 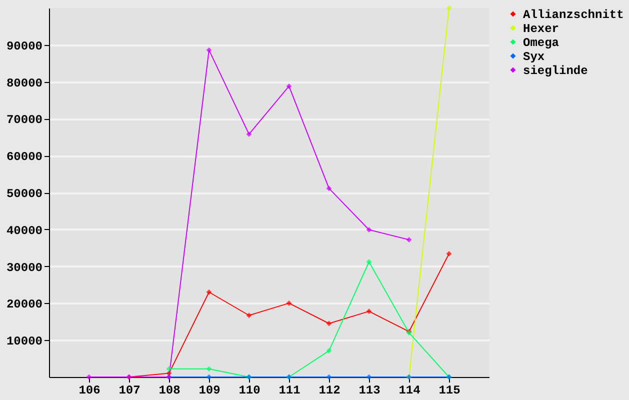 What do you see at coordinates (369, 391) in the screenshot?
I see `x-tick-label: 113` at bounding box center [369, 391].